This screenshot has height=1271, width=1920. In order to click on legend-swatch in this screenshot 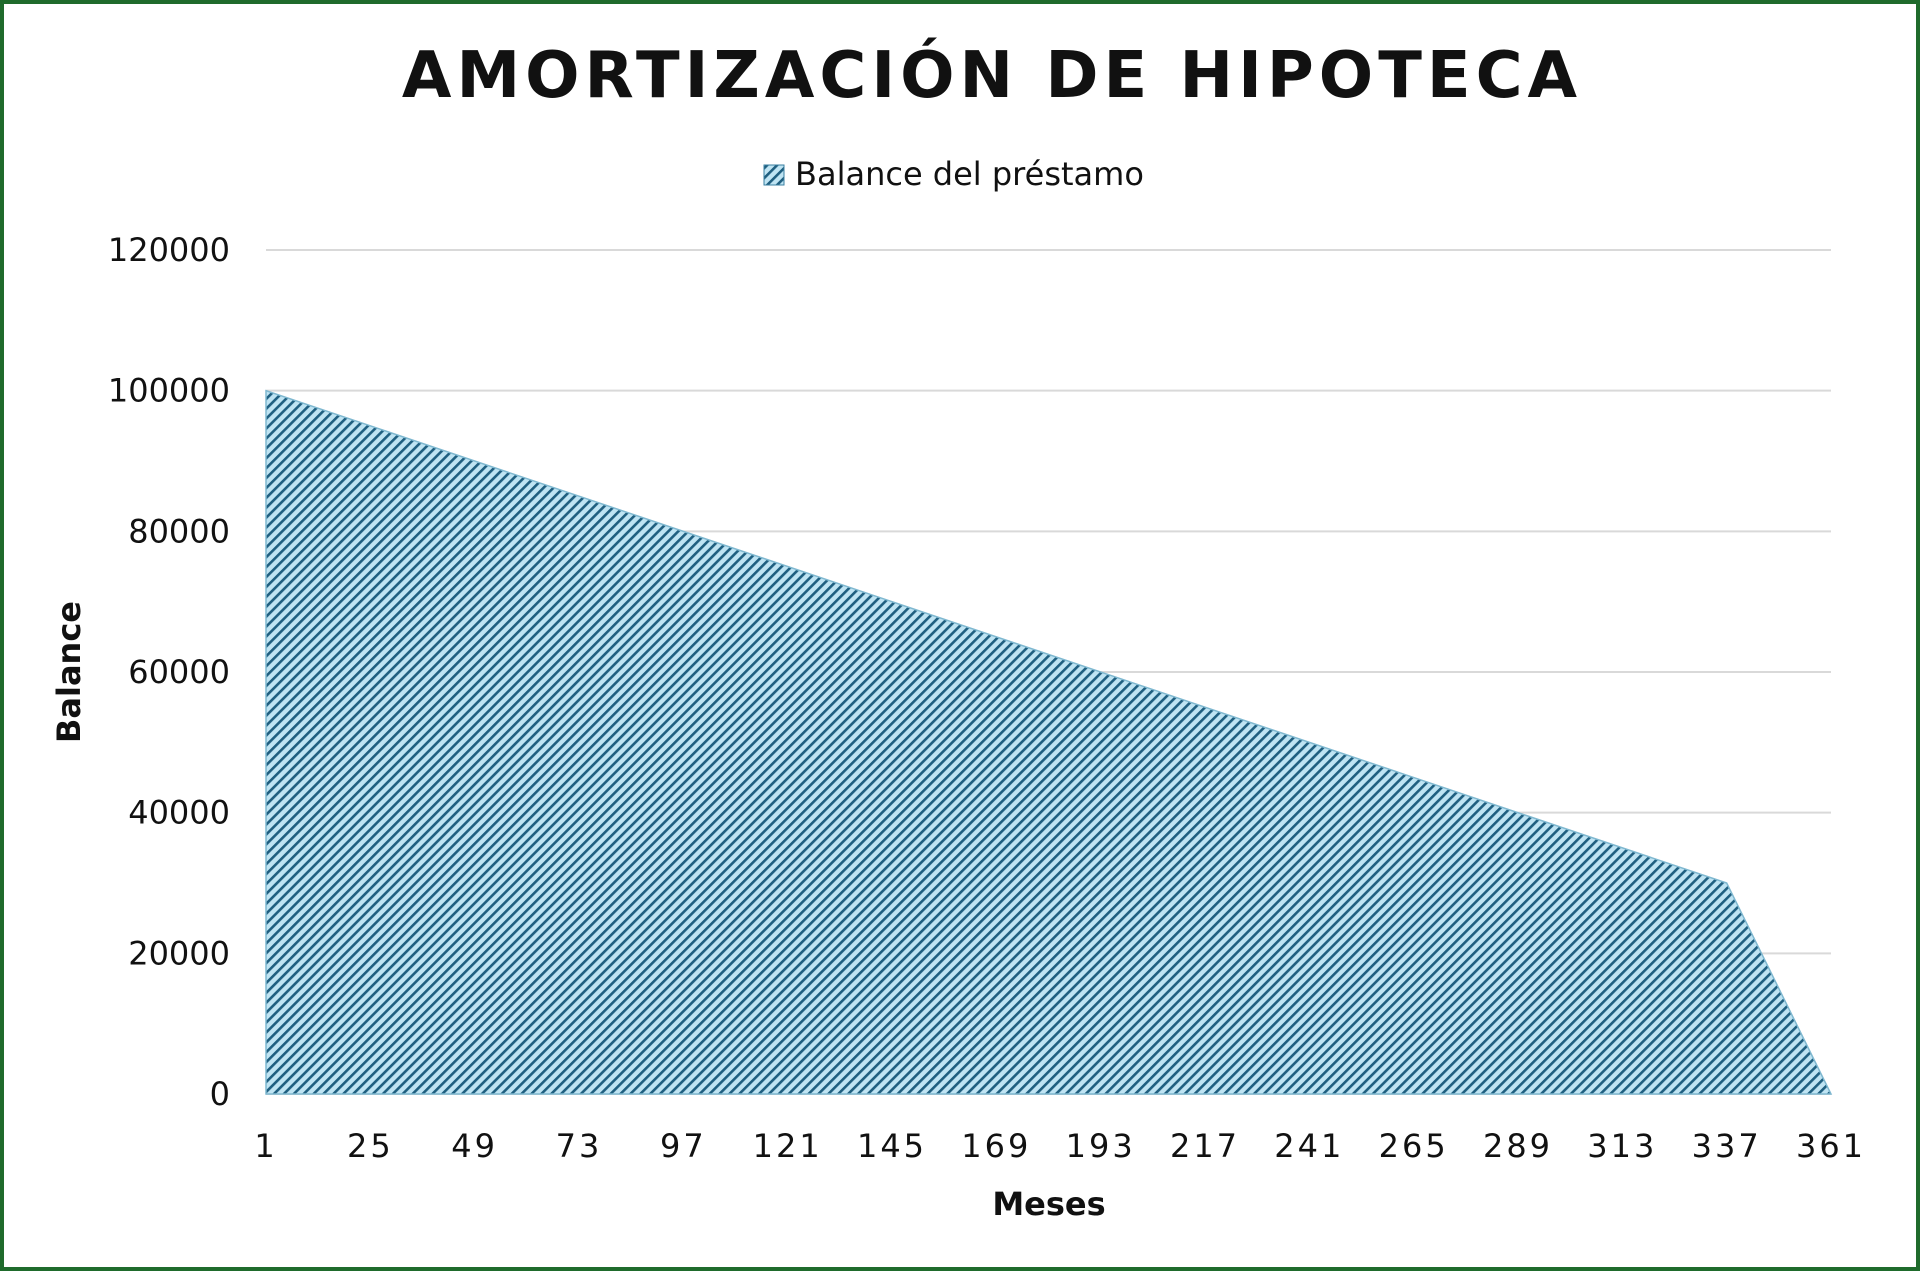, I will do `click(774, 175)`.